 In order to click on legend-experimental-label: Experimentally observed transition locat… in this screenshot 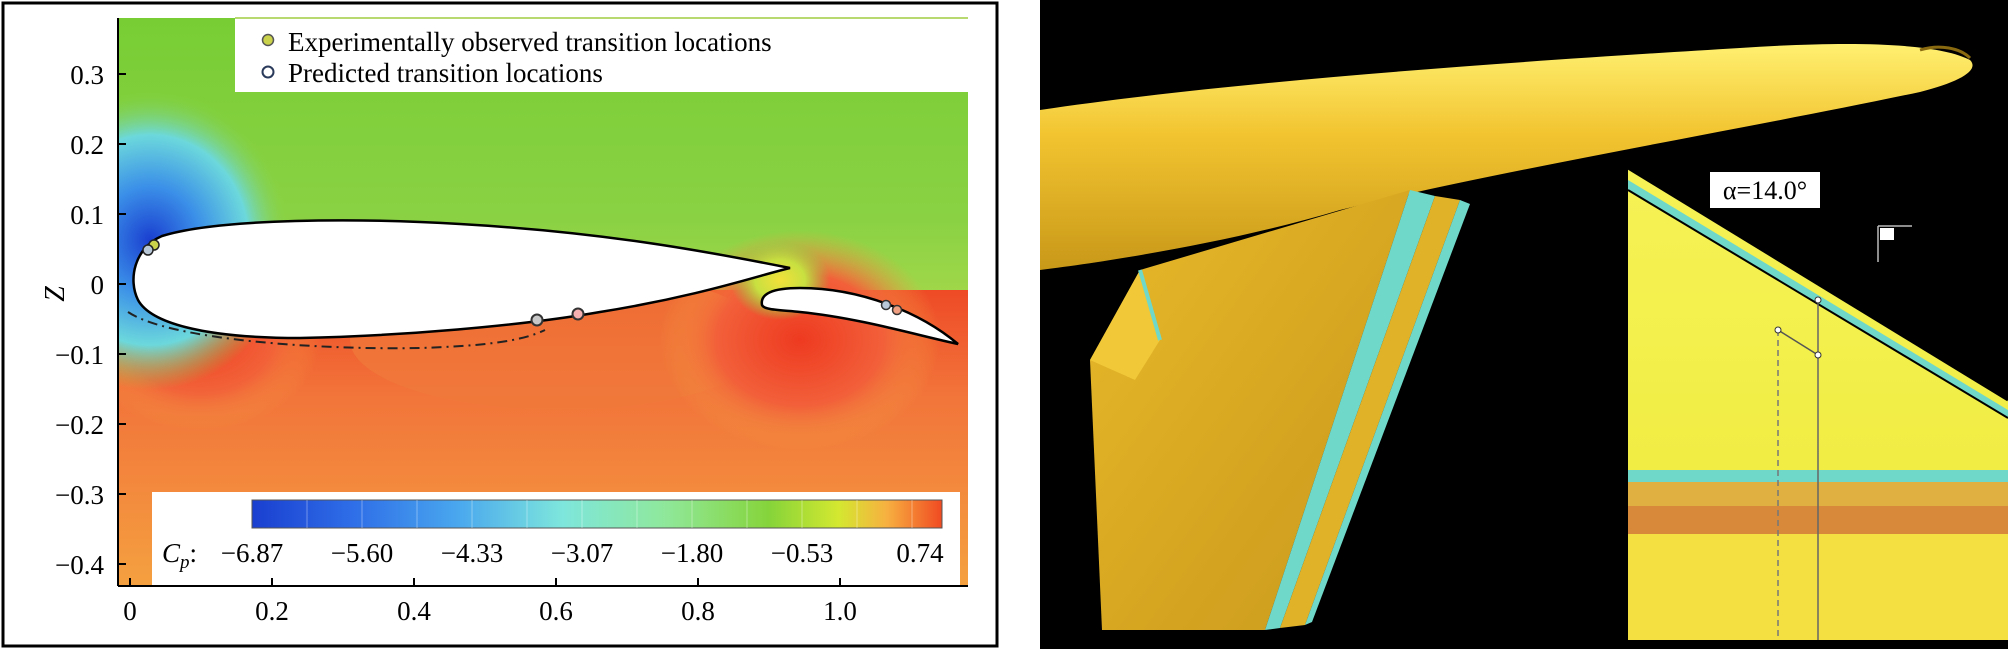, I will do `click(530, 42)`.